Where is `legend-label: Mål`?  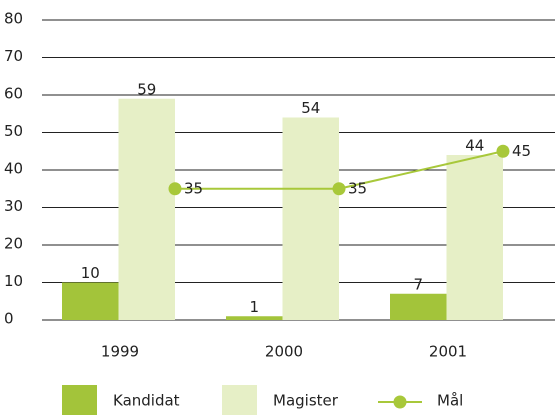 legend-label: Mål is located at coordinates (450, 401).